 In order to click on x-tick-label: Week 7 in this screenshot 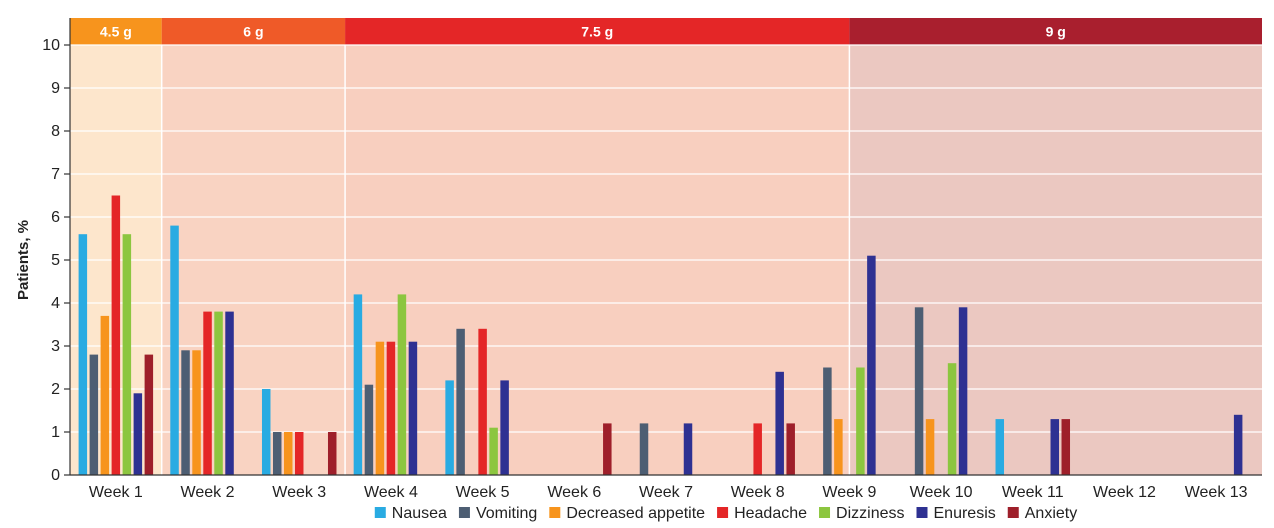, I will do `click(666, 492)`.